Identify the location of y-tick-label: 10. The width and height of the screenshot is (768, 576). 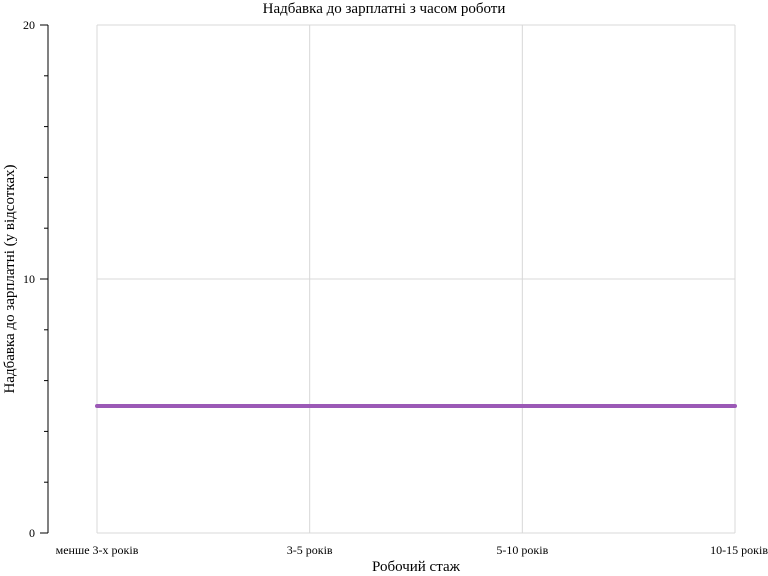
(29, 279).